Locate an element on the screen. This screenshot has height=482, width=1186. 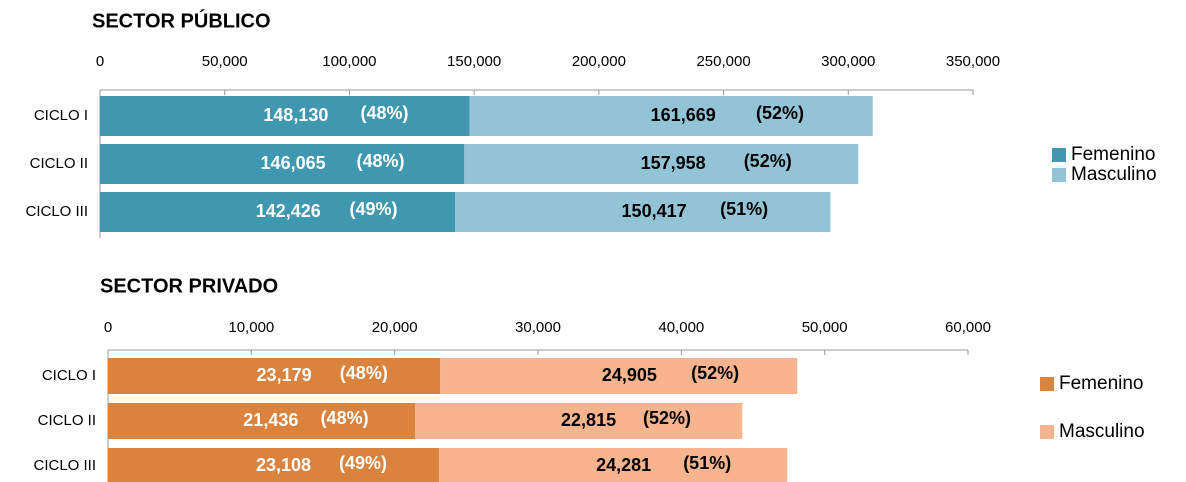
value-label: 146,065 is located at coordinates (293, 163).